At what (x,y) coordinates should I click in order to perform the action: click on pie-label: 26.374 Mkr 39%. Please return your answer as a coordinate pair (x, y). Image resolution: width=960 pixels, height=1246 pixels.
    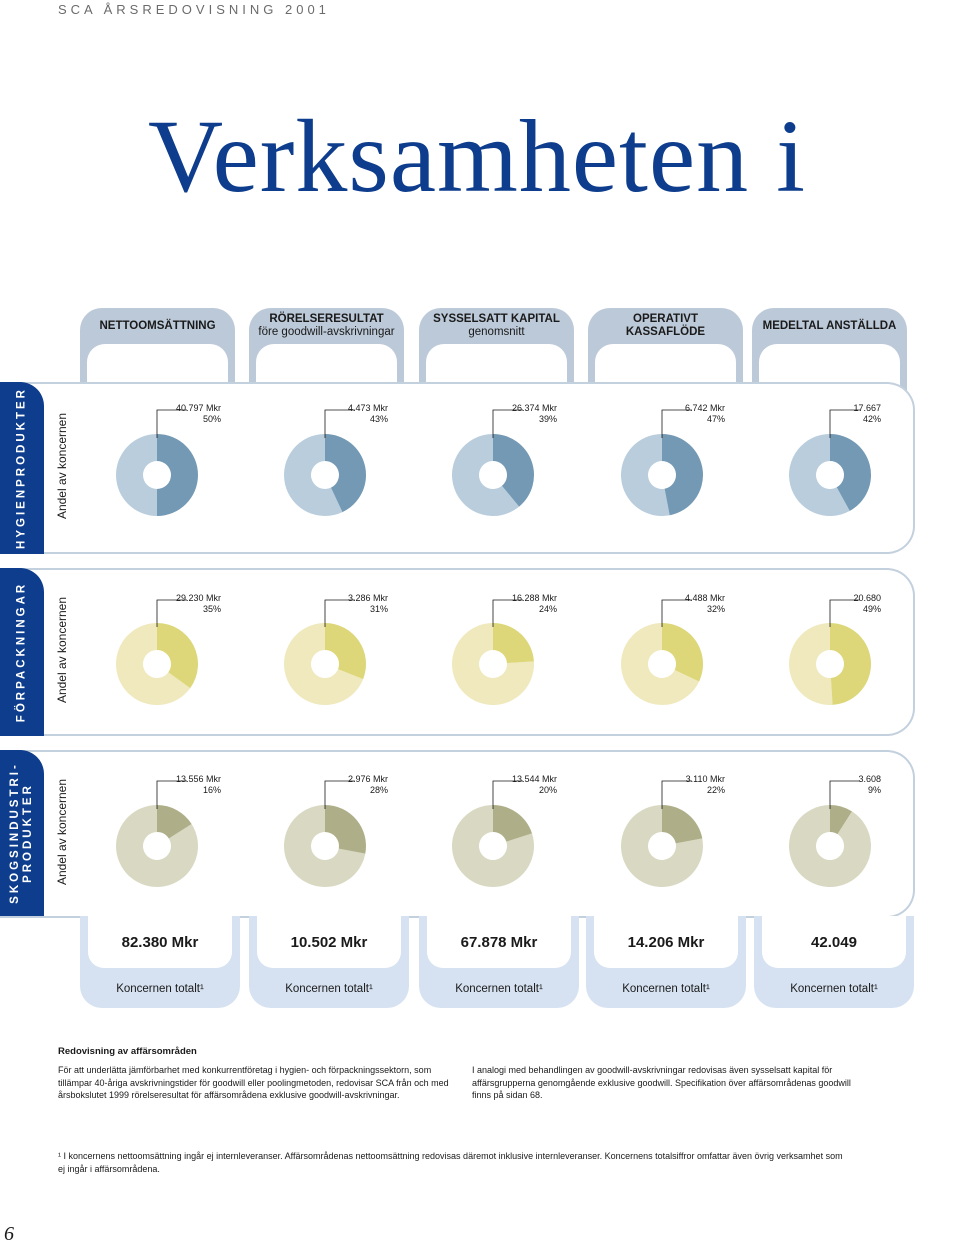
    Looking at the image, I should click on (497, 414).